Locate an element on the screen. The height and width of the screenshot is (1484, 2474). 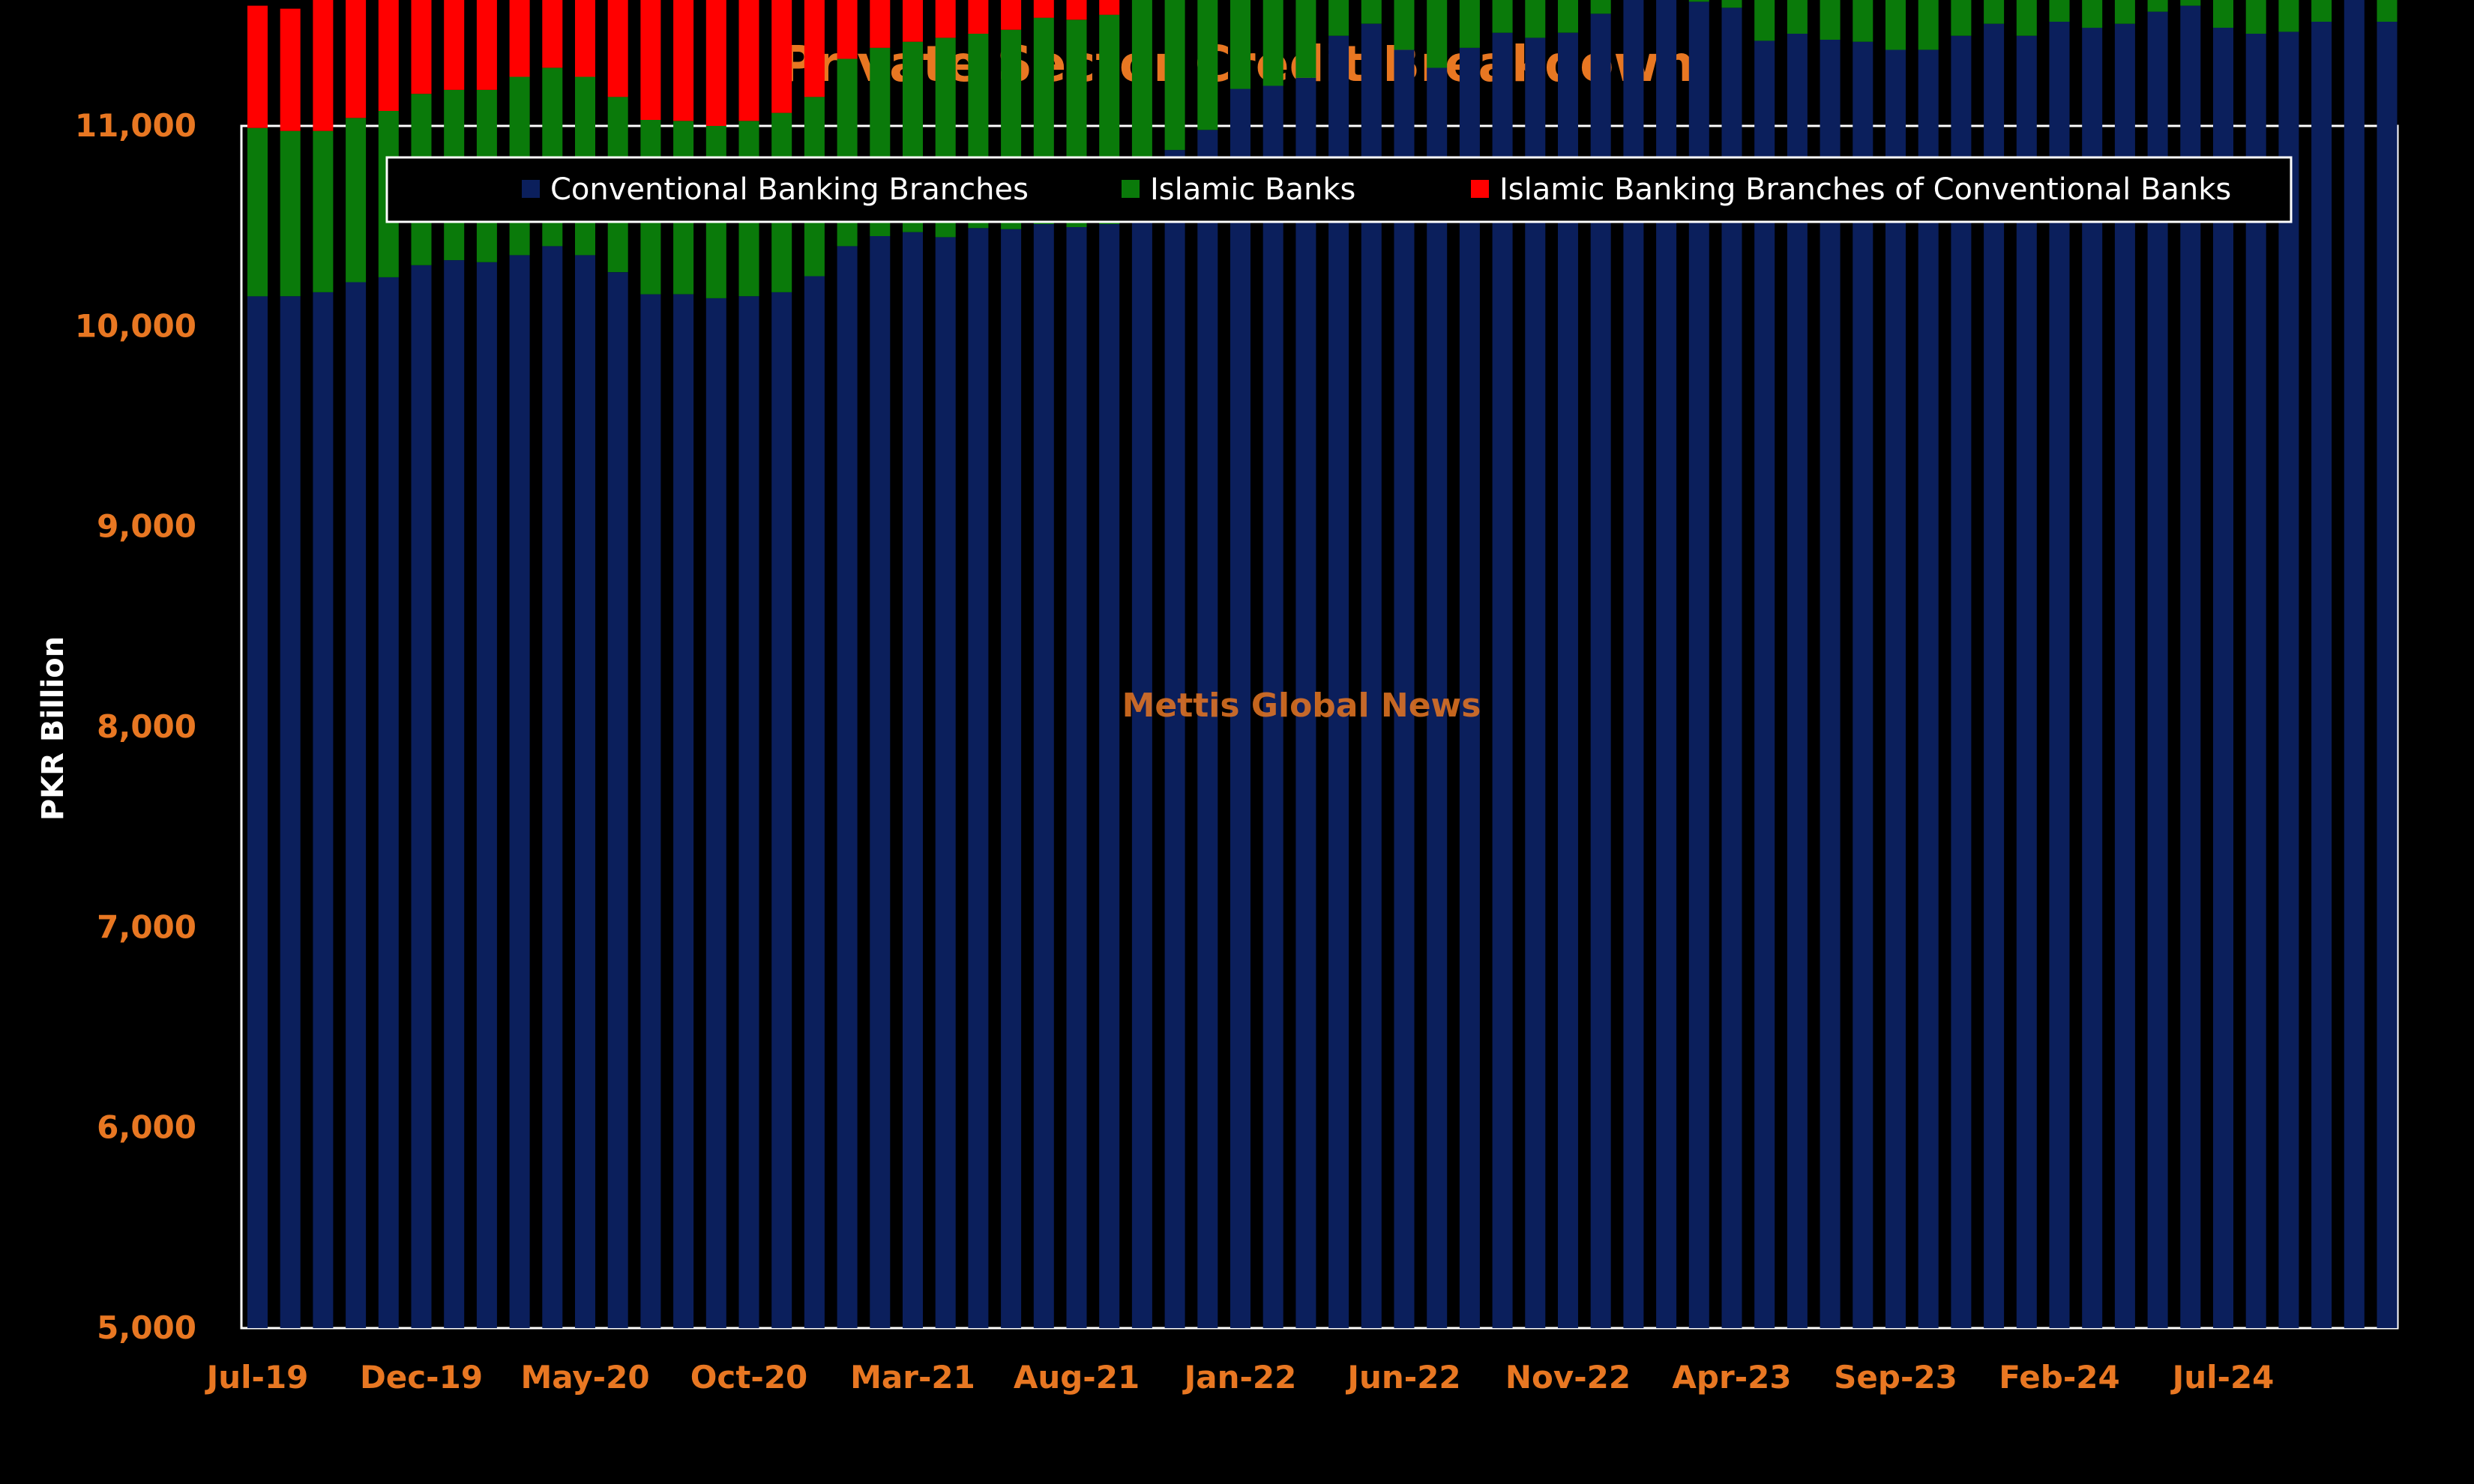
y-tick-label: 7,000 is located at coordinates (147, 927).